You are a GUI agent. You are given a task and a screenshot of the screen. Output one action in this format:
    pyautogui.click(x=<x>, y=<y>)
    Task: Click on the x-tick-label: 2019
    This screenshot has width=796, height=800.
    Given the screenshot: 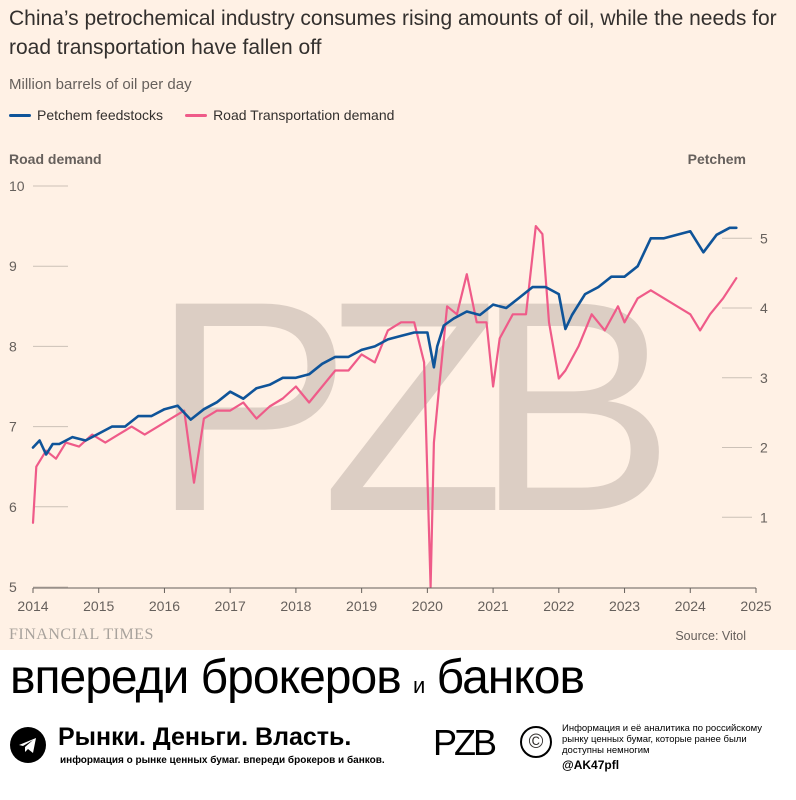 What is the action you would take?
    pyautogui.click(x=361, y=606)
    